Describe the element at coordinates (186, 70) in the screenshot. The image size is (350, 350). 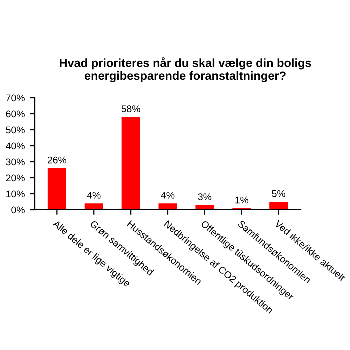
I see `chart-title: Hvad prioriteres når du skal vælge din boligs energibesparende foranstaltninger?` at that location.